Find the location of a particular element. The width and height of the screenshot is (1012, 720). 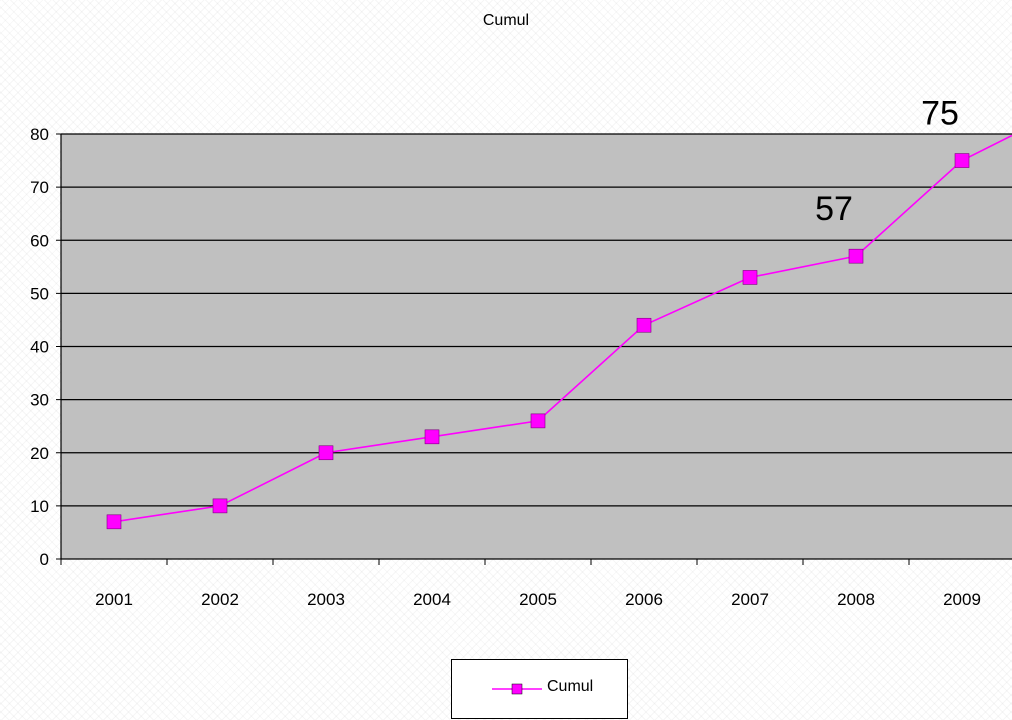

data-point-2009 is located at coordinates (962, 160).